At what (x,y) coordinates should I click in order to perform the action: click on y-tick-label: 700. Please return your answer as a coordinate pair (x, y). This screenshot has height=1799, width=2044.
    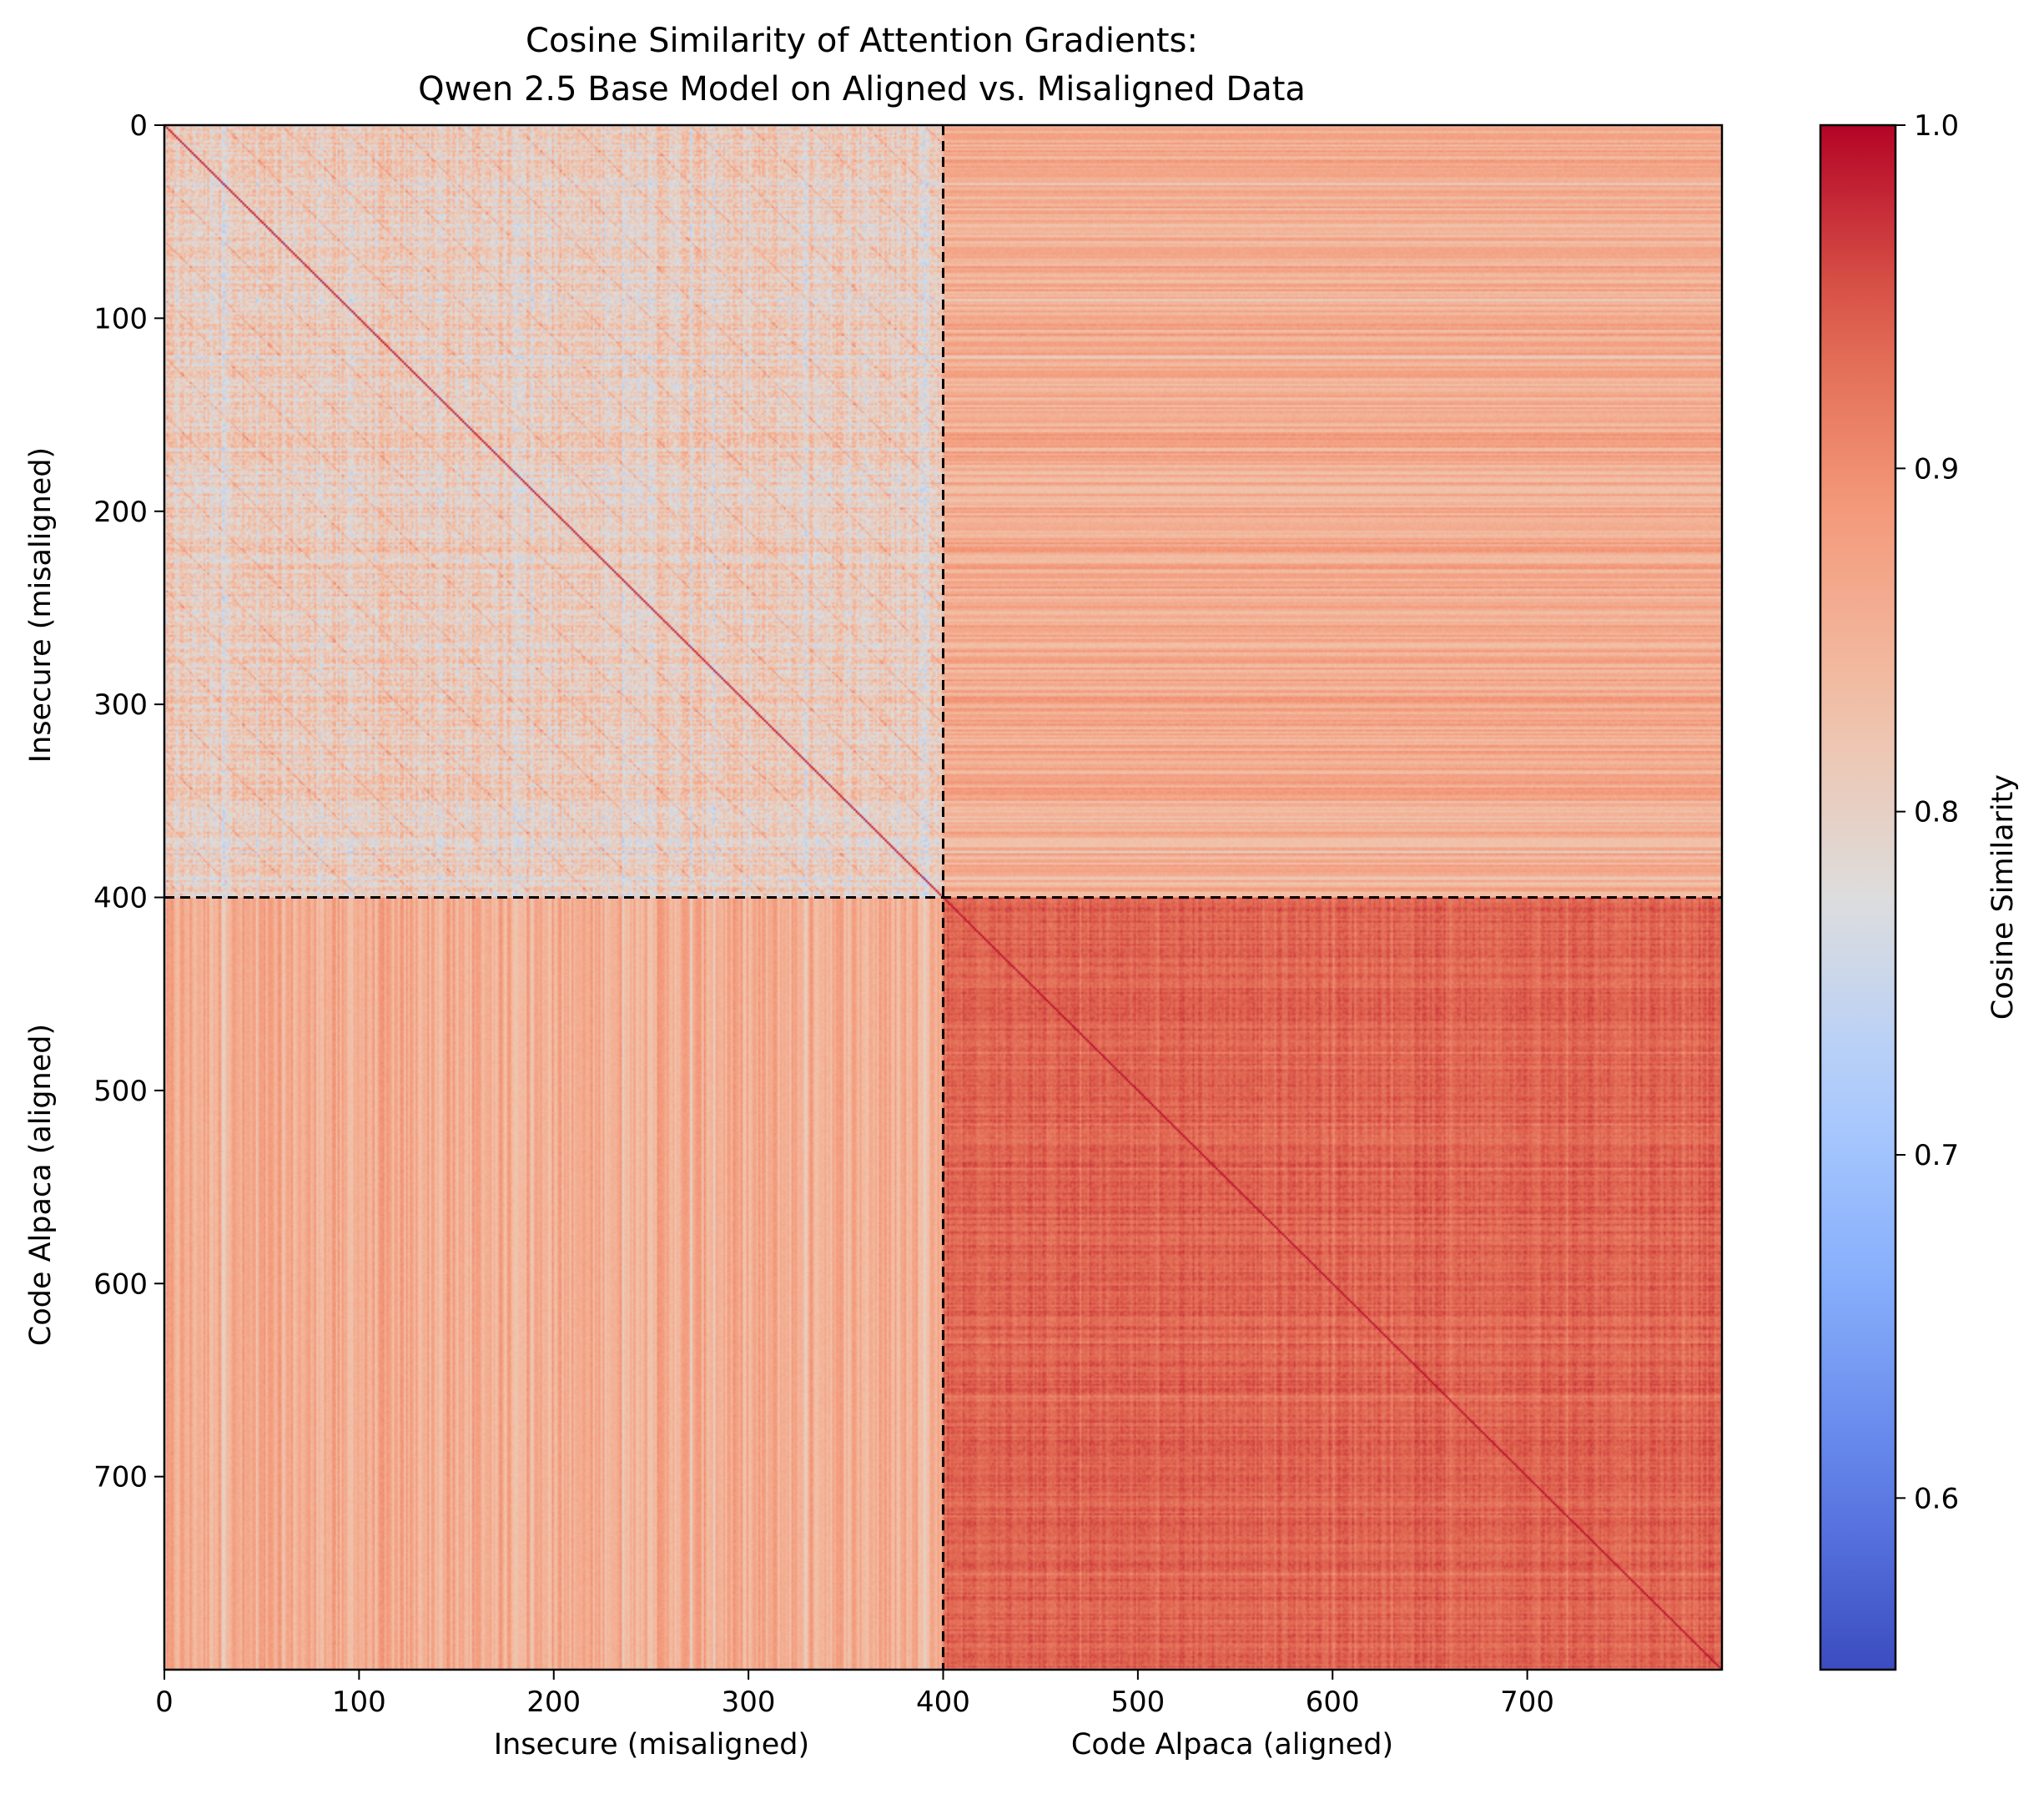
    Looking at the image, I should click on (120, 1477).